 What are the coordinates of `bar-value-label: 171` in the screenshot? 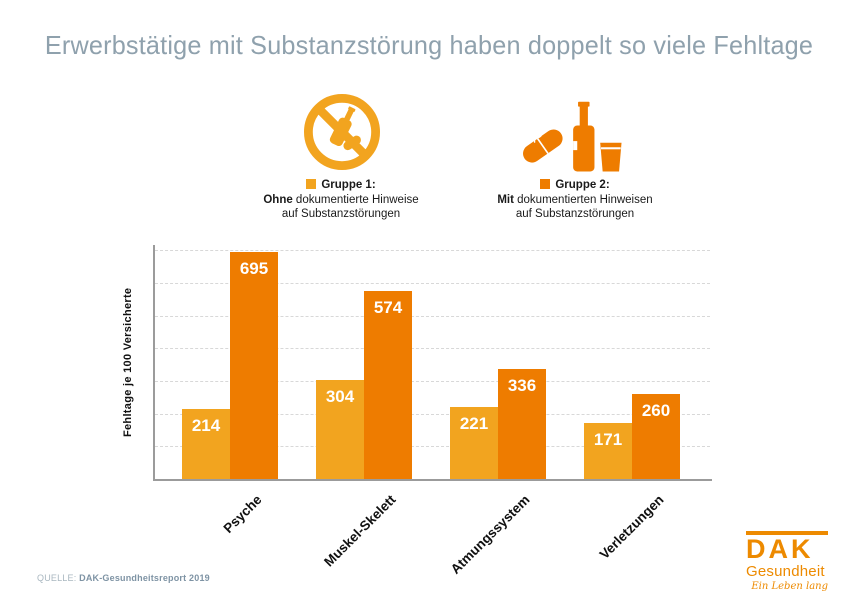 It's located at (608, 439).